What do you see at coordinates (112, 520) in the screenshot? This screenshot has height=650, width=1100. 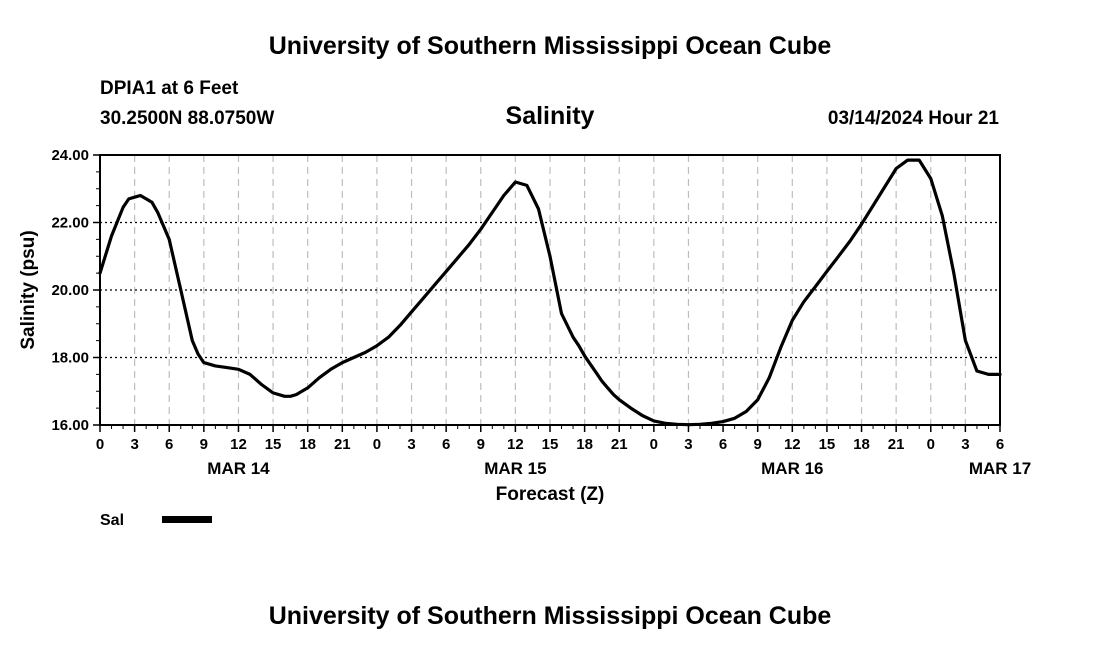 I see `legend-label-sal: Sal` at bounding box center [112, 520].